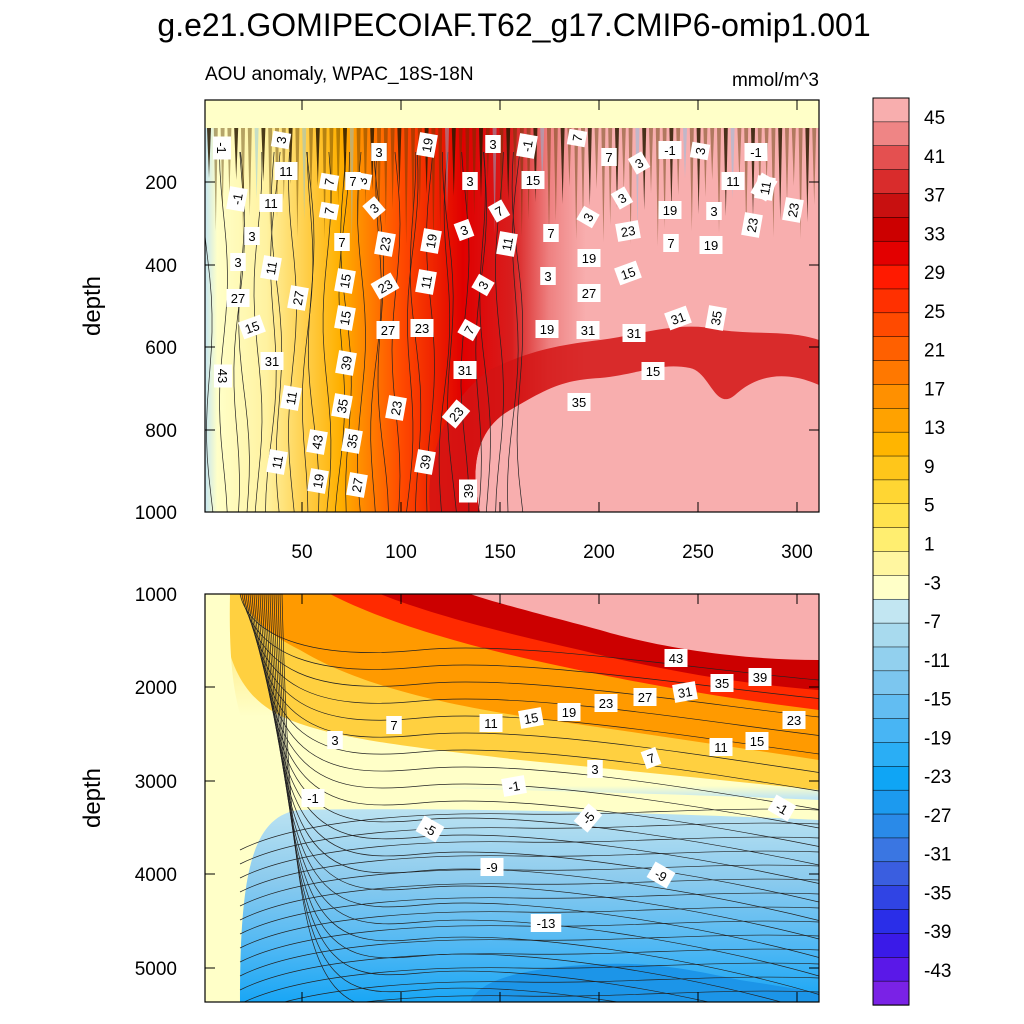 The image size is (1024, 1024). Describe the element at coordinates (794, 720) in the screenshot. I see `lower-contour-label-text: 23` at that location.